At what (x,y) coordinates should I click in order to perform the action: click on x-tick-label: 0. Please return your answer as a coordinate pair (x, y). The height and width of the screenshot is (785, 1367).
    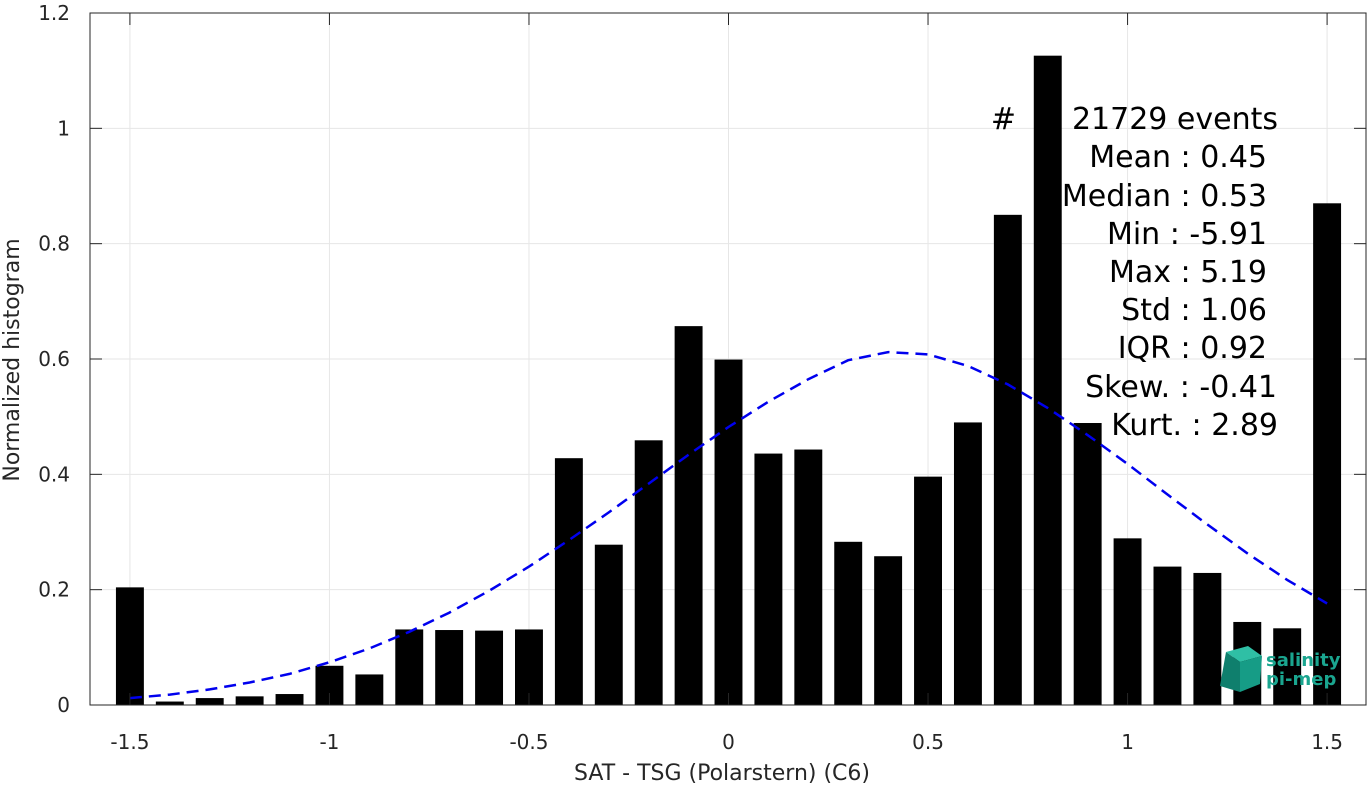
    Looking at the image, I should click on (728, 742).